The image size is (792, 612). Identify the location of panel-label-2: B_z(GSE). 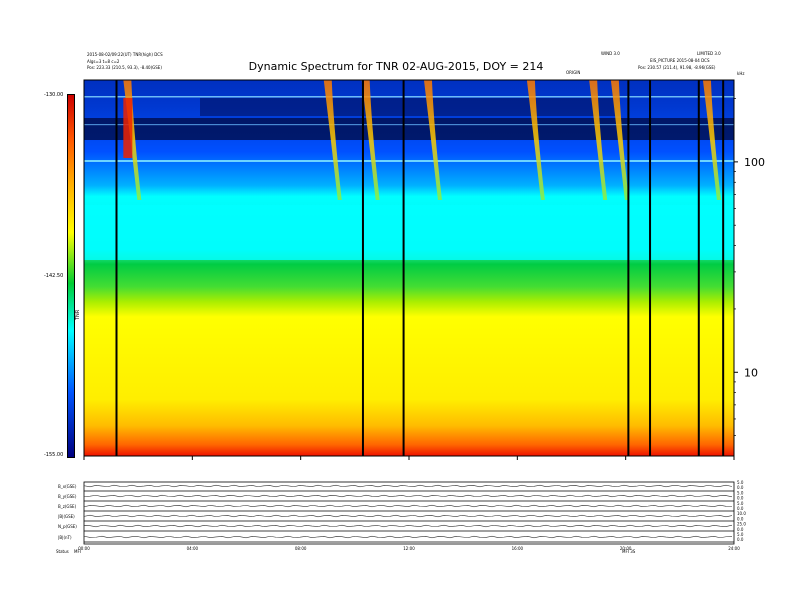
(67, 506).